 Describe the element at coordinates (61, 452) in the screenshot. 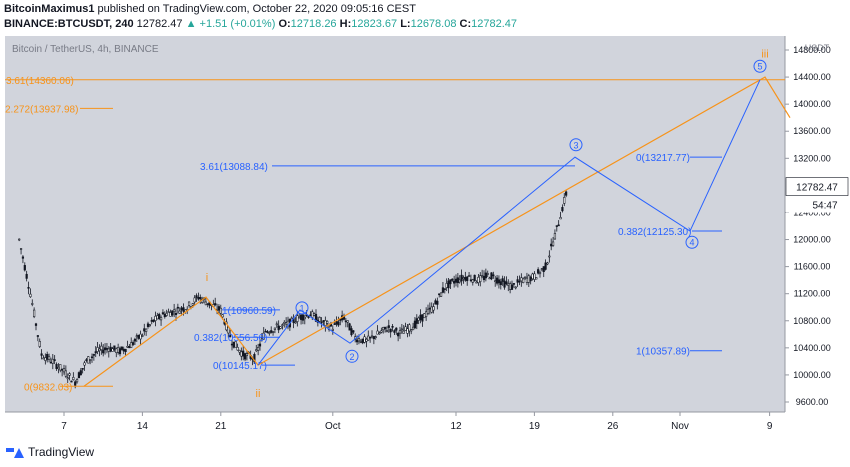

I see `footer-brand: TradingView` at that location.